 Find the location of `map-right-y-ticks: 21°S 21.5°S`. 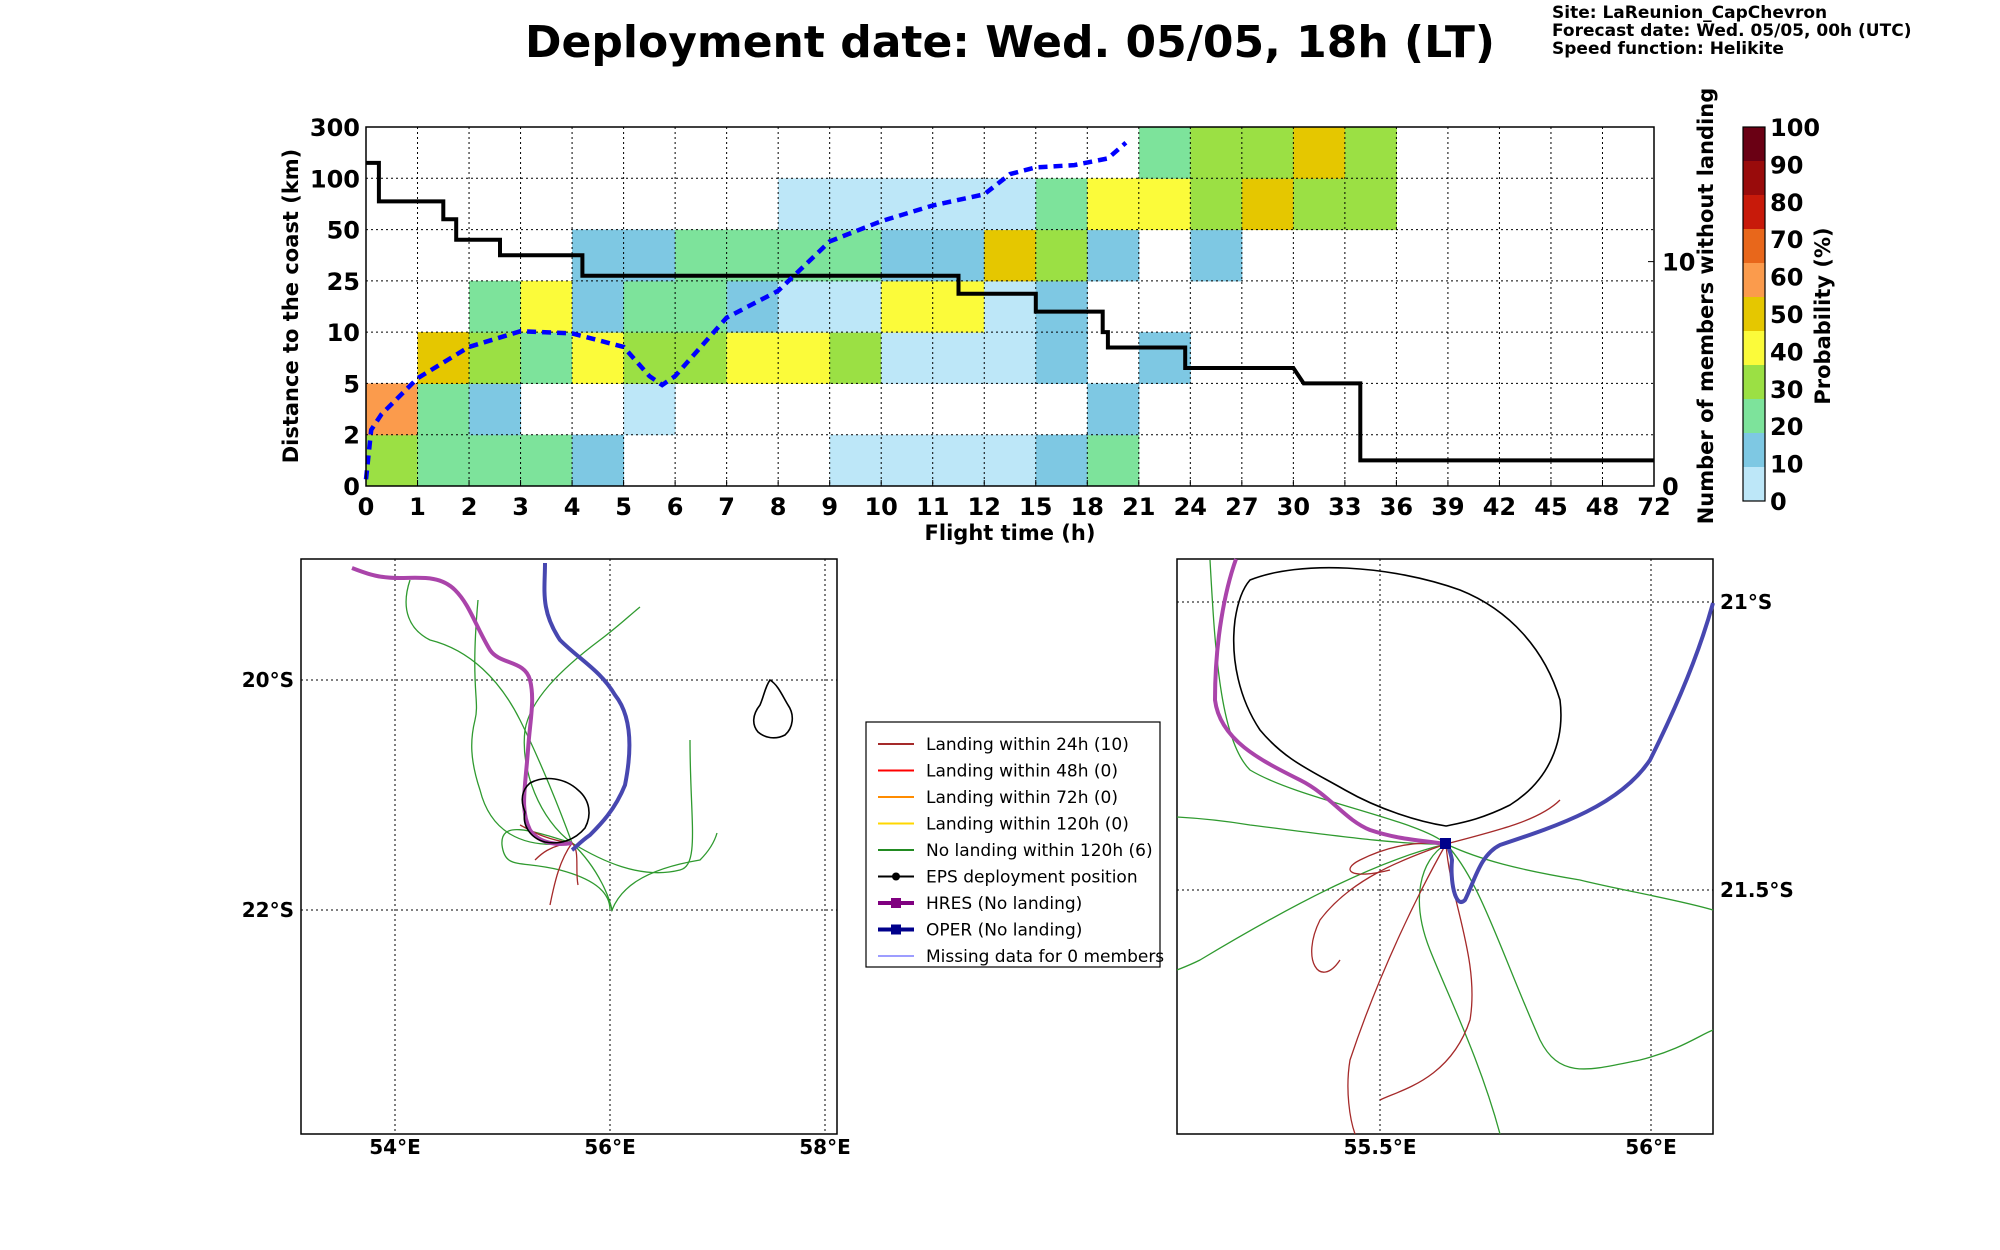

map-right-y-ticks: 21°S 21.5°S is located at coordinates (1757, 746).